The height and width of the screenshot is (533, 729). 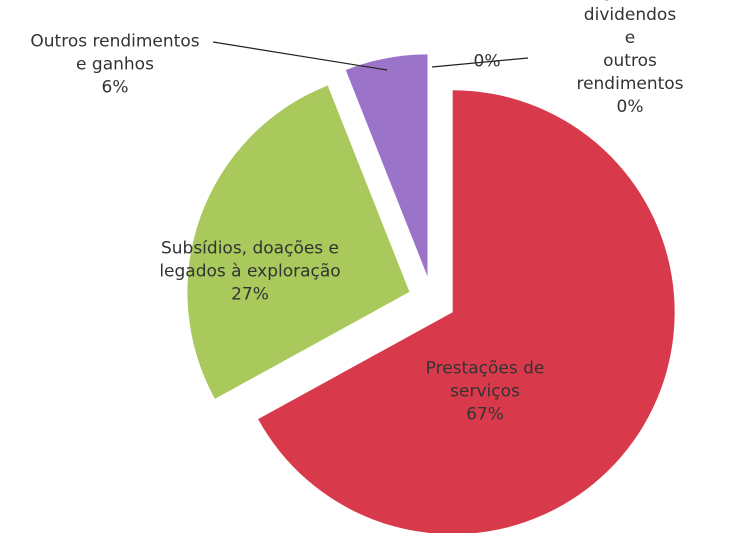 I want to click on slice-label: Juros, dividendos e outros rendimentos 0%, so click(x=629, y=59).